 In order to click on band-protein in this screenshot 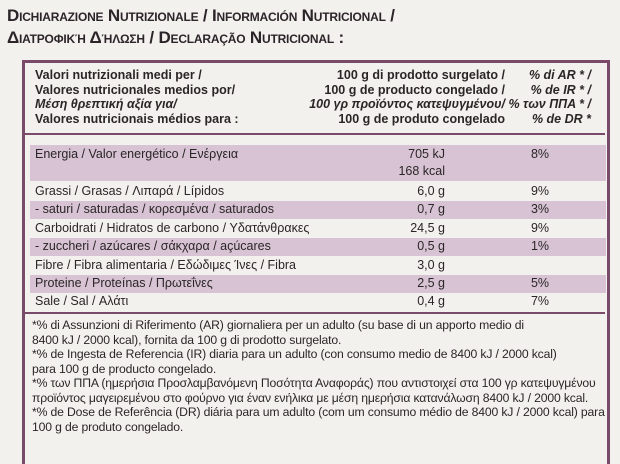, I will do `click(318, 284)`.